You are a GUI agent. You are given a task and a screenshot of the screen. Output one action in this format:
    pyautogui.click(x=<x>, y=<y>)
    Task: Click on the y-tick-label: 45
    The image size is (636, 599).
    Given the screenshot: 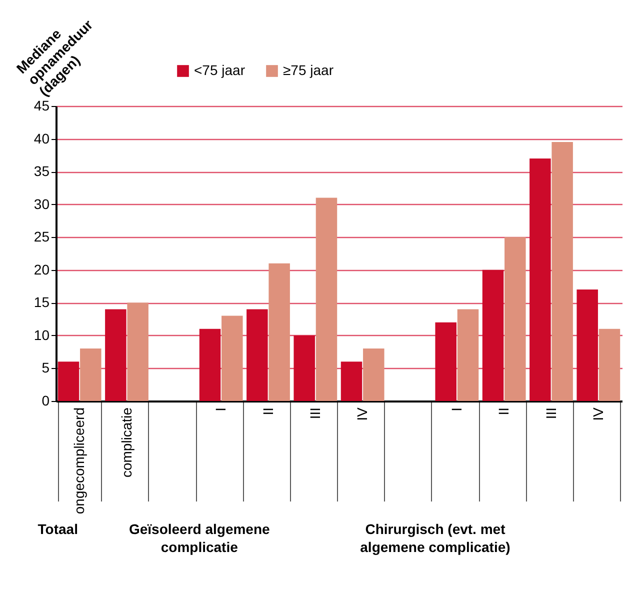 What is the action you would take?
    pyautogui.click(x=42, y=106)
    